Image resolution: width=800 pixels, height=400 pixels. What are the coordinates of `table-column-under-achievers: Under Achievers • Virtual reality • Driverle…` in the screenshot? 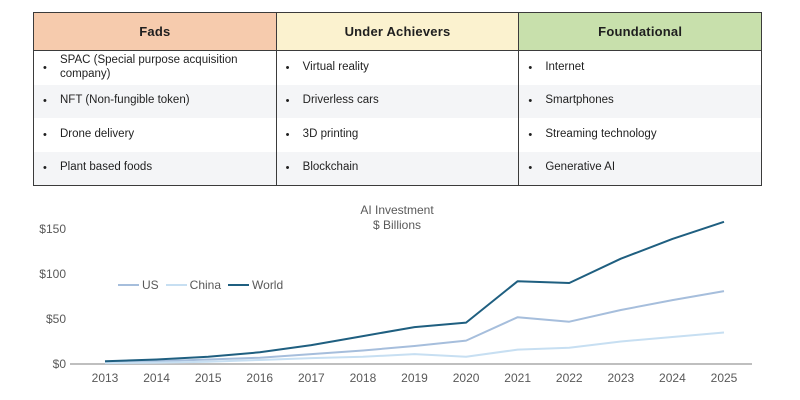 It's located at (397, 99).